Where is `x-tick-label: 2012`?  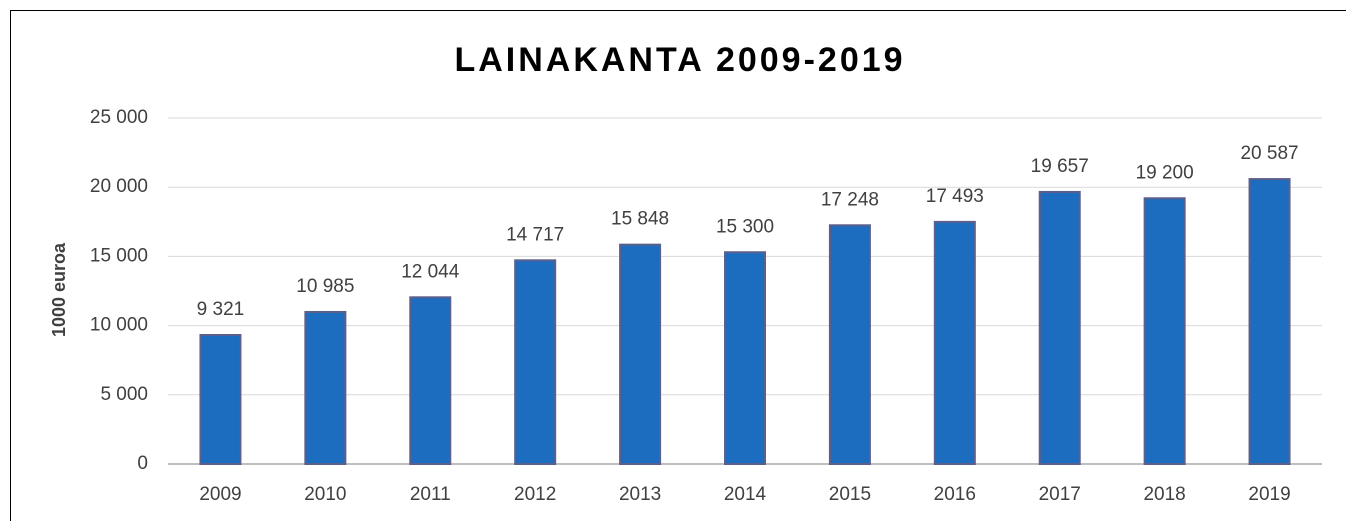
x-tick-label: 2012 is located at coordinates (535, 494).